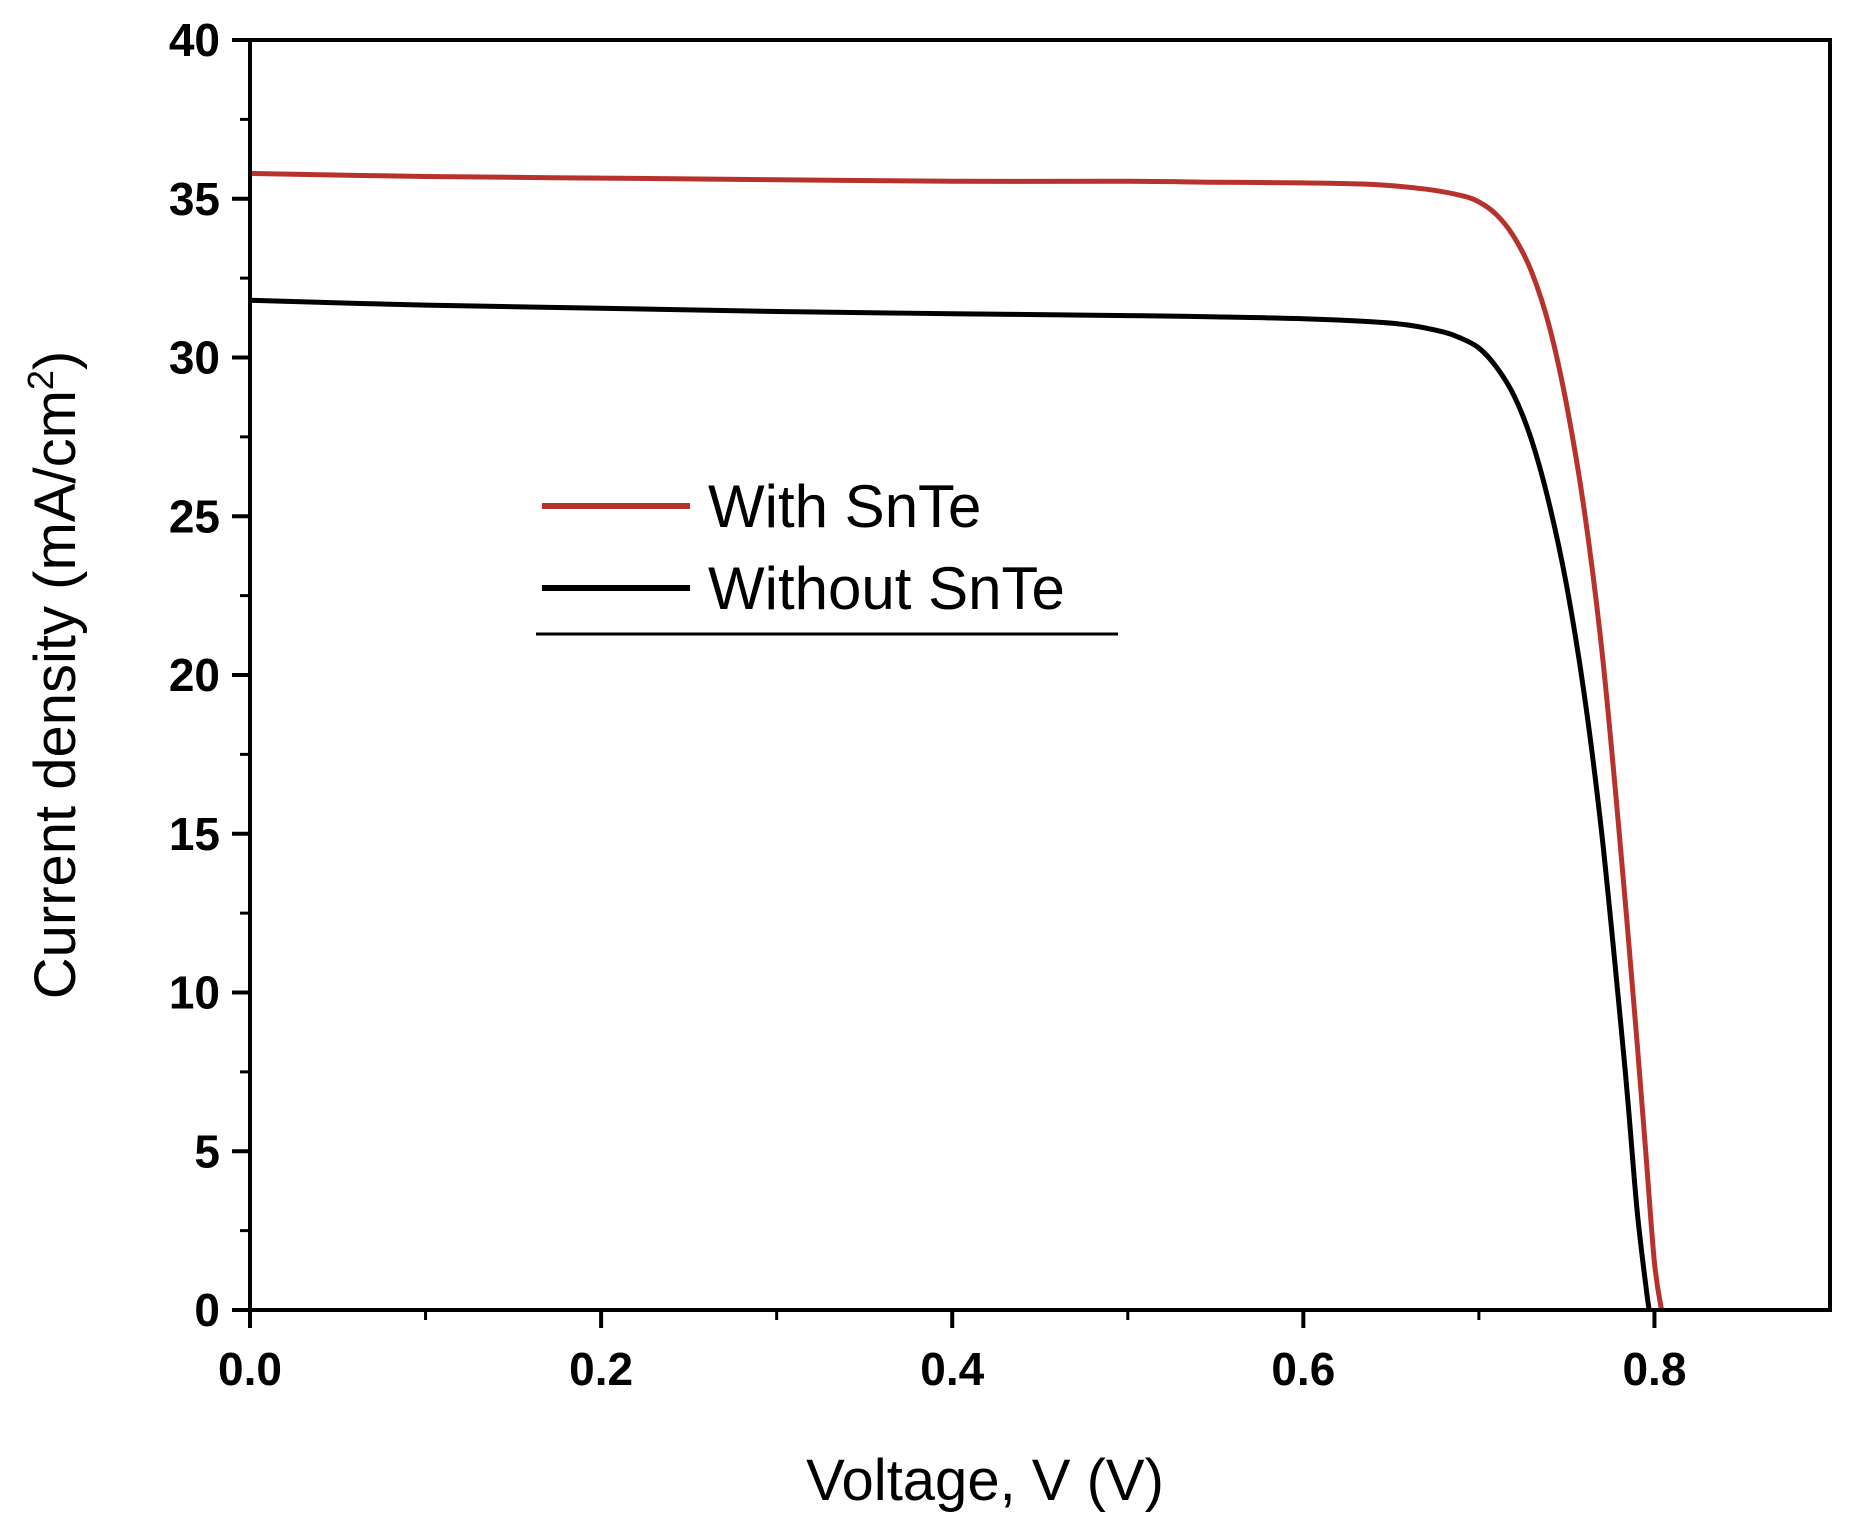 The image size is (1850, 1537). What do you see at coordinates (827, 554) in the screenshot?
I see `legend: With SnTe Without SnTe` at bounding box center [827, 554].